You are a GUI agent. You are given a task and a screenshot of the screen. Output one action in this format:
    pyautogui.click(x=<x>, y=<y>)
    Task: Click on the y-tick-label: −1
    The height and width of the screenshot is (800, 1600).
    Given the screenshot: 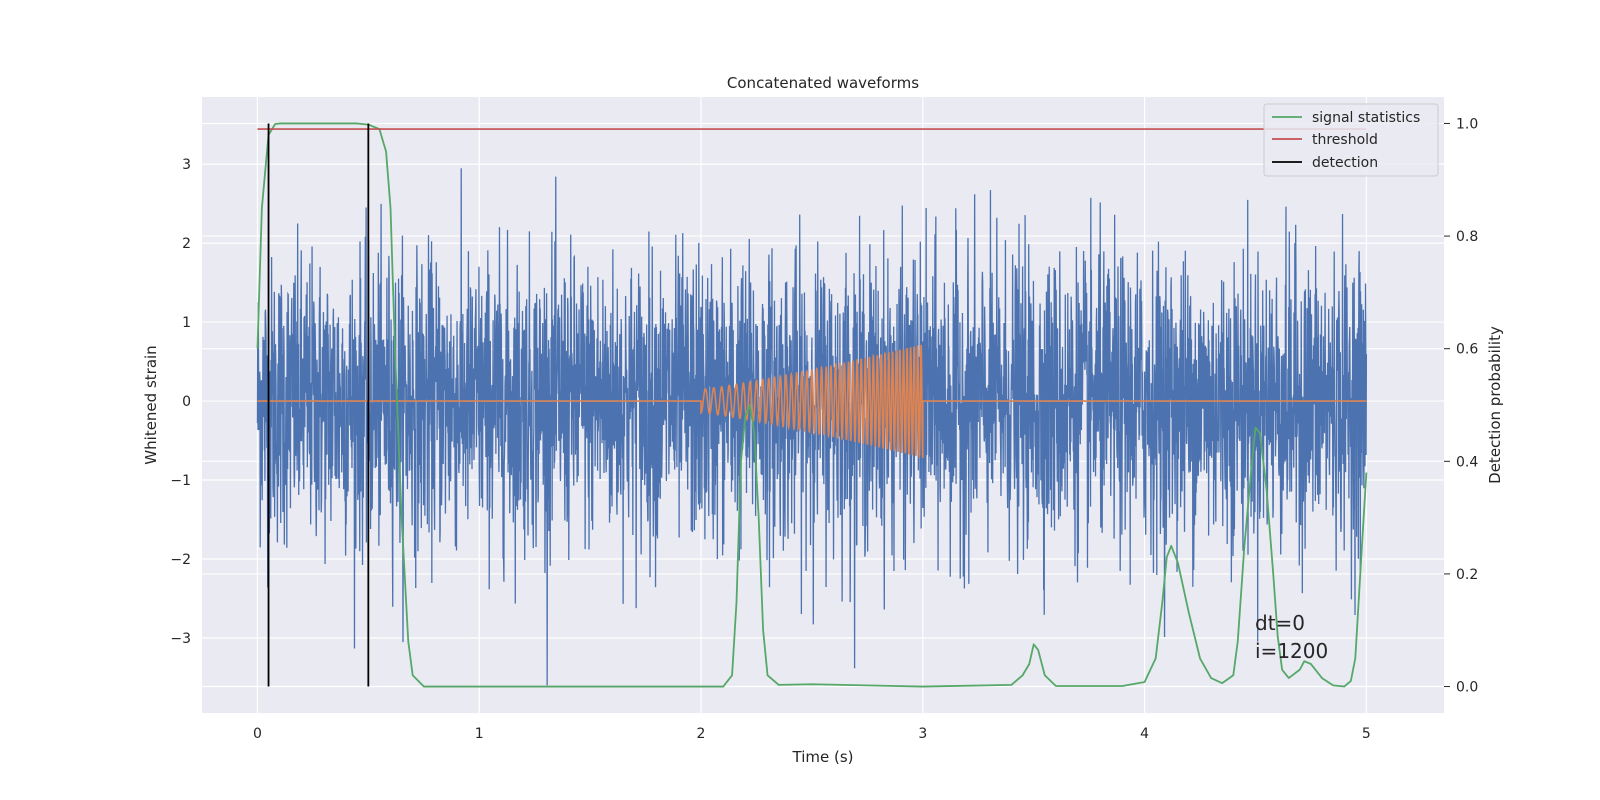 What is the action you would take?
    pyautogui.click(x=180, y=481)
    